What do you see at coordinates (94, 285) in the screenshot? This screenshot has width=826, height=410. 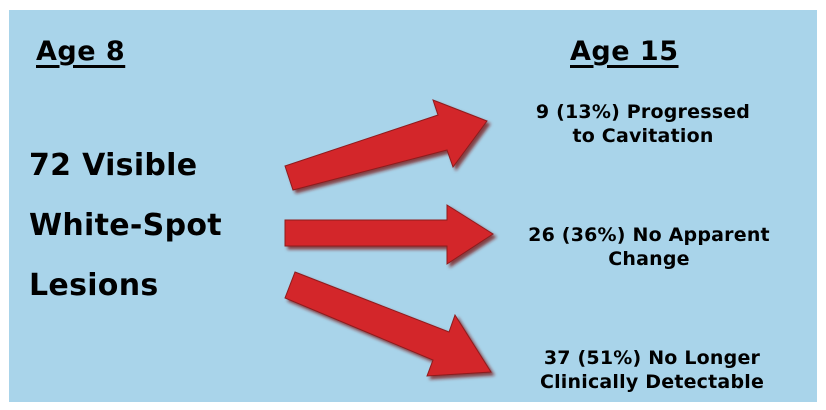 I see `source-line-3: Lesions` at bounding box center [94, 285].